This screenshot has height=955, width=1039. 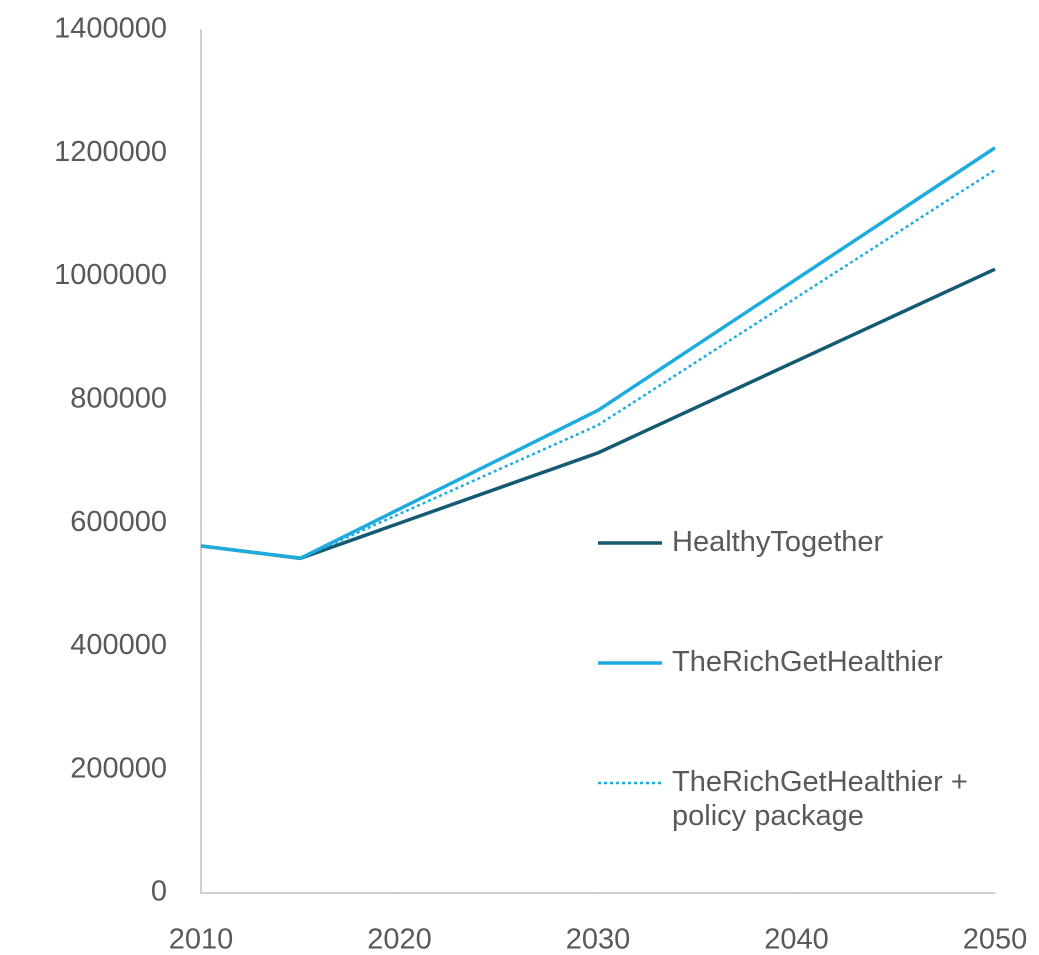 What do you see at coordinates (110, 152) in the screenshot?
I see `y-tick-label: 1200000` at bounding box center [110, 152].